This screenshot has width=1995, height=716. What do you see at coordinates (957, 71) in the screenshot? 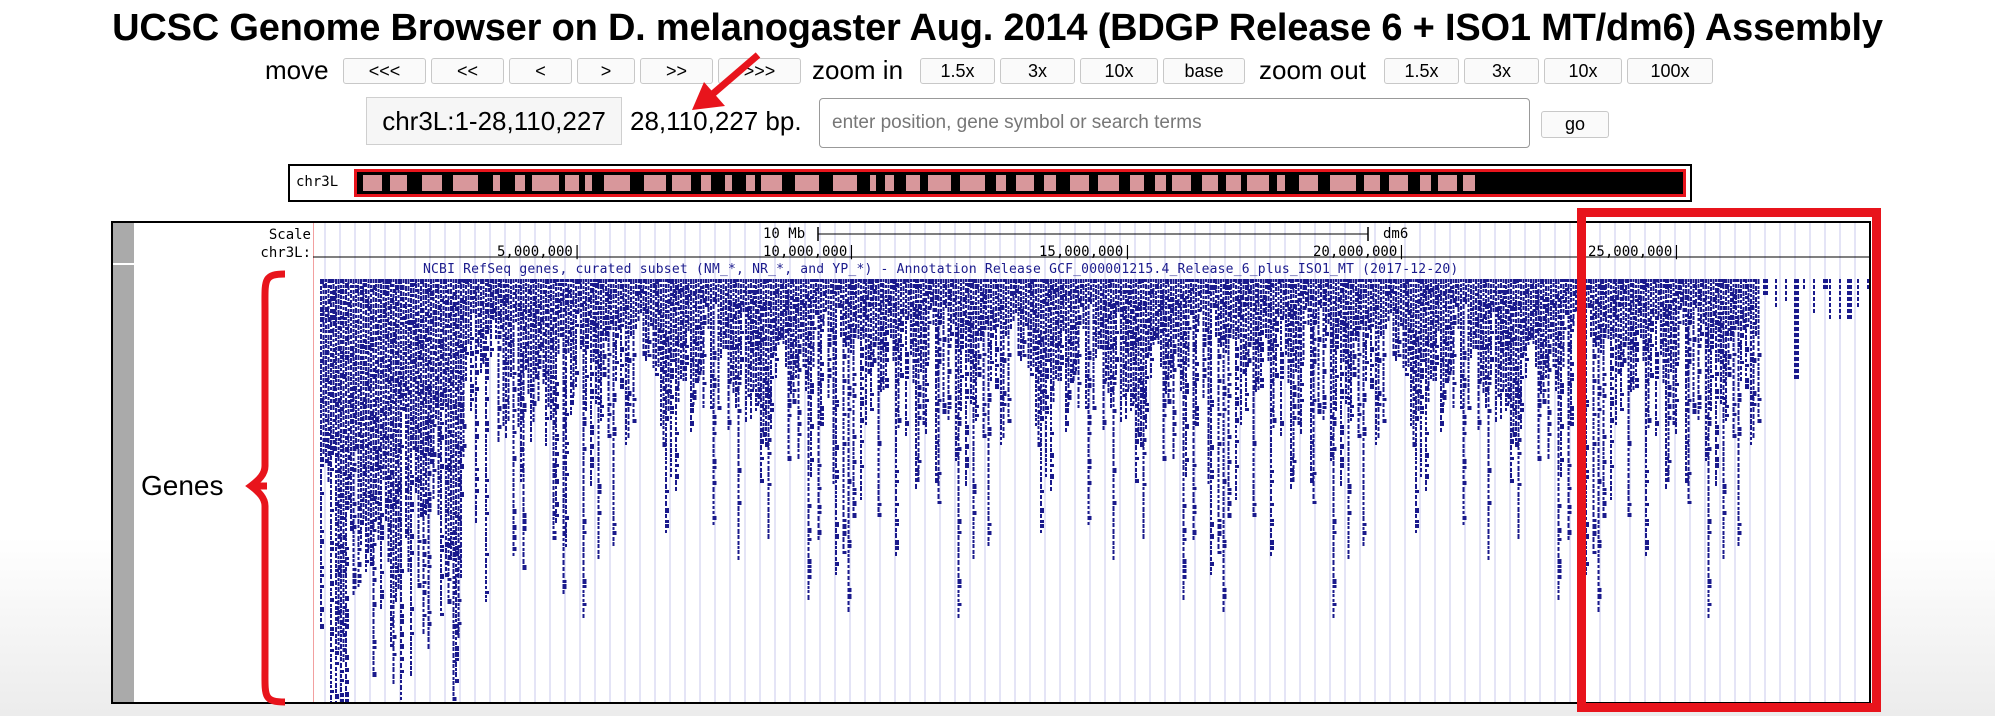
I see `zoom-in-1-5x-button: 1.5x` at bounding box center [957, 71].